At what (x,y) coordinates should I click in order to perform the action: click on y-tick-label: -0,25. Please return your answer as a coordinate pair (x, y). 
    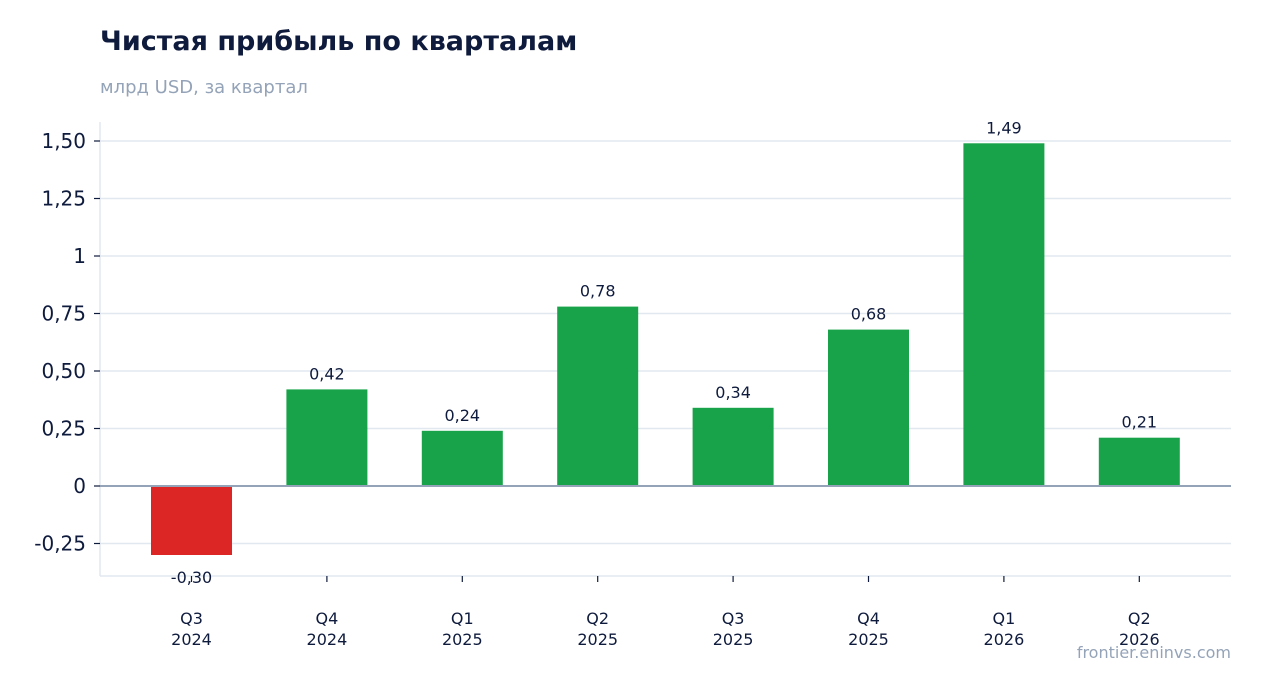
    Looking at the image, I should click on (60, 544).